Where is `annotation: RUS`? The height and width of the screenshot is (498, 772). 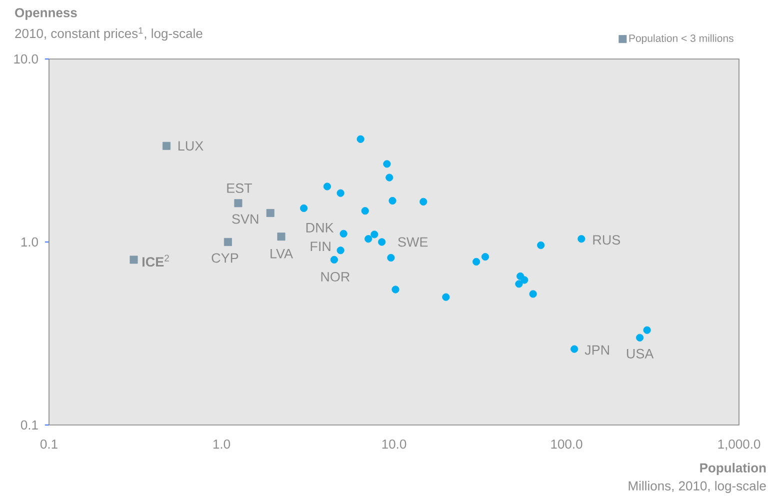 annotation: RUS is located at coordinates (606, 240).